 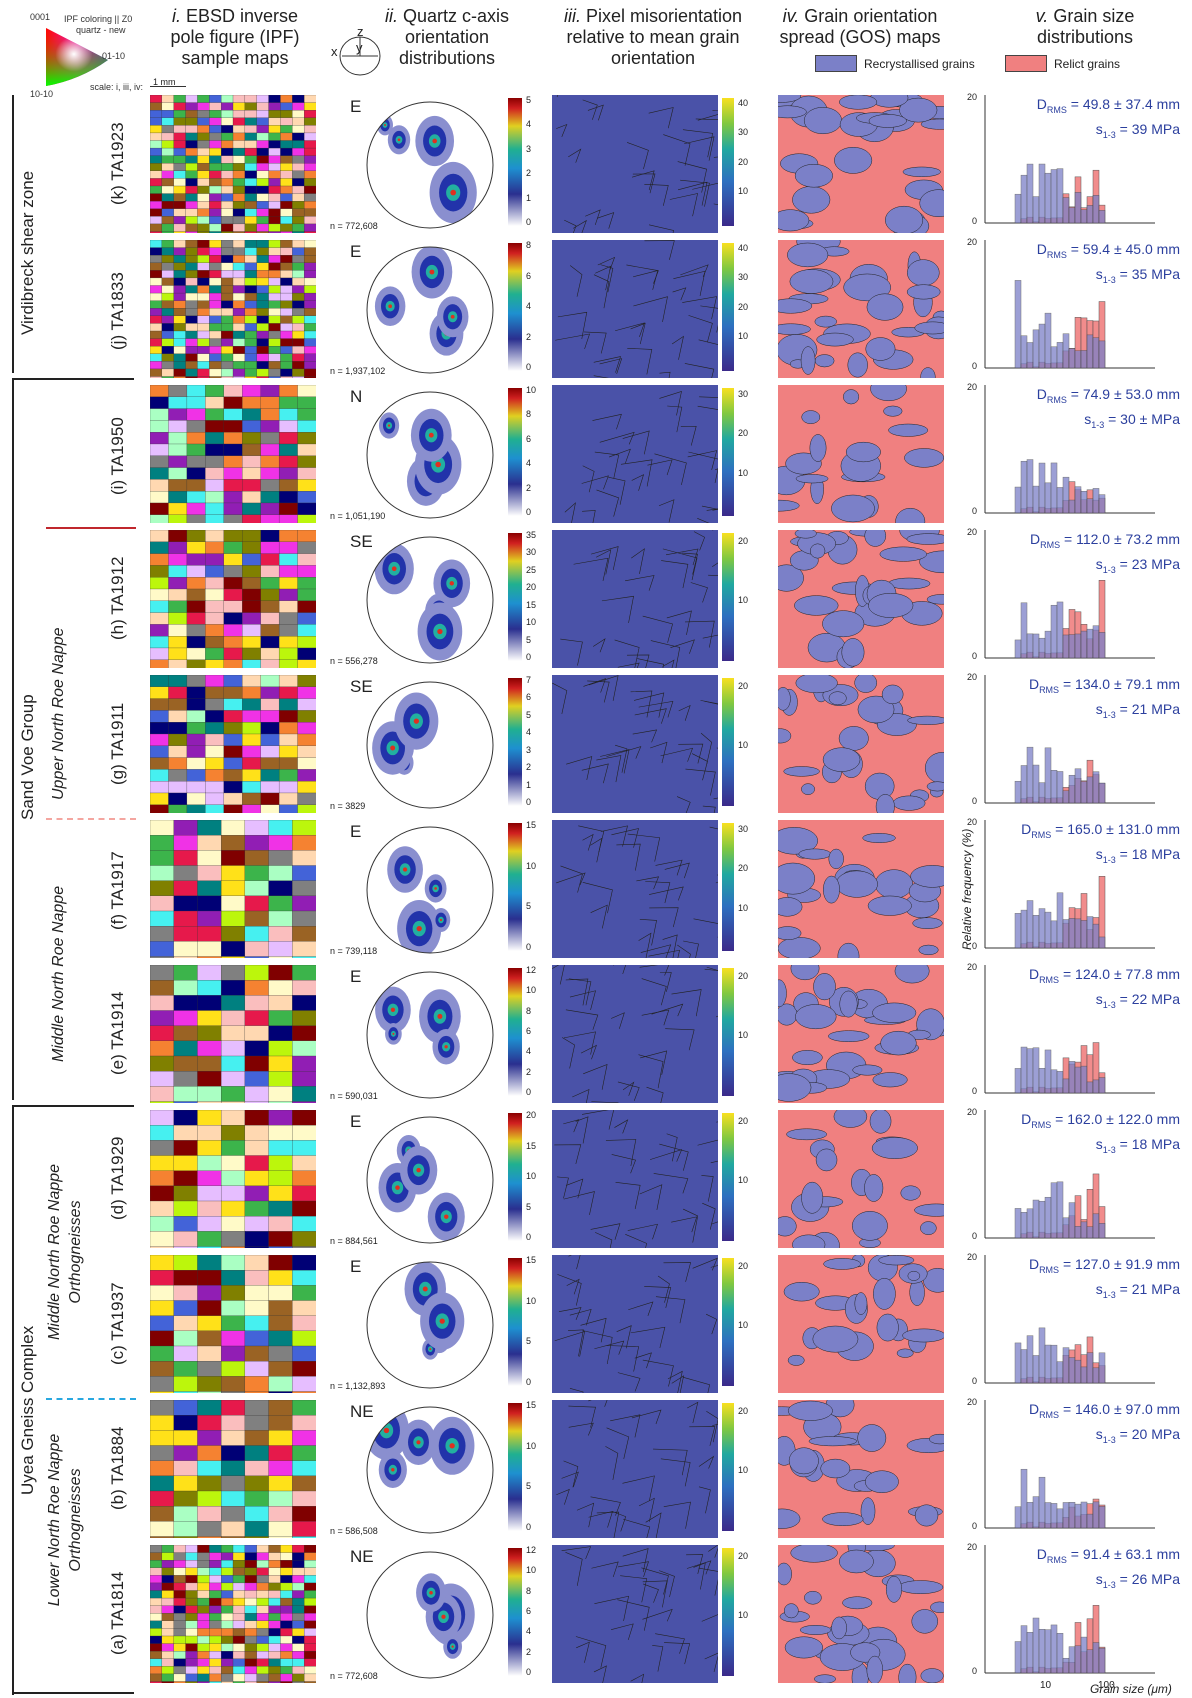 I want to click on pole-figure: E n = 739,118, so click(x=418, y=889).